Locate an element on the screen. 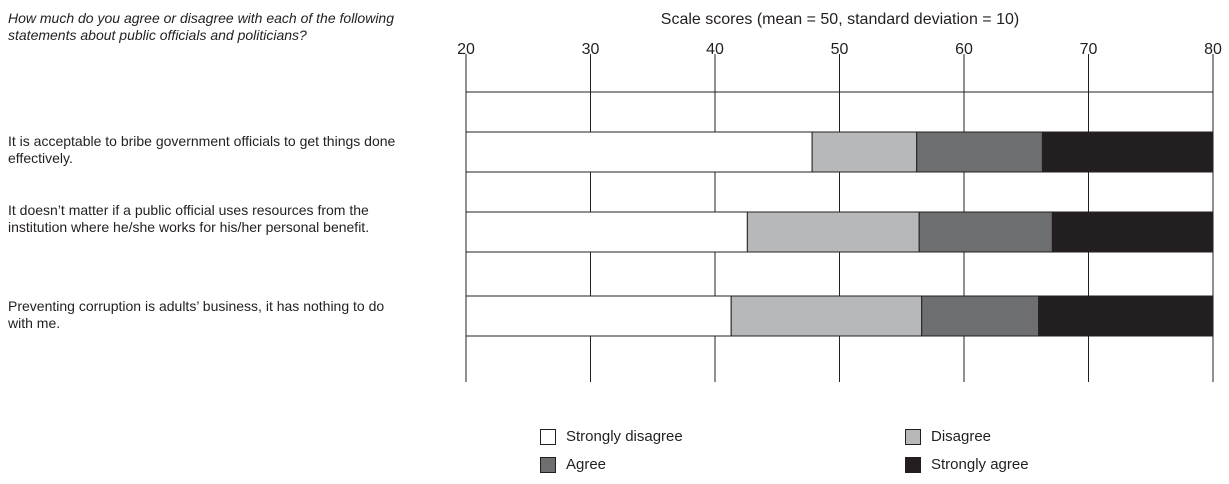 Image resolution: width=1229 pixels, height=484 pixels. tick-label: 50 is located at coordinates (840, 49).